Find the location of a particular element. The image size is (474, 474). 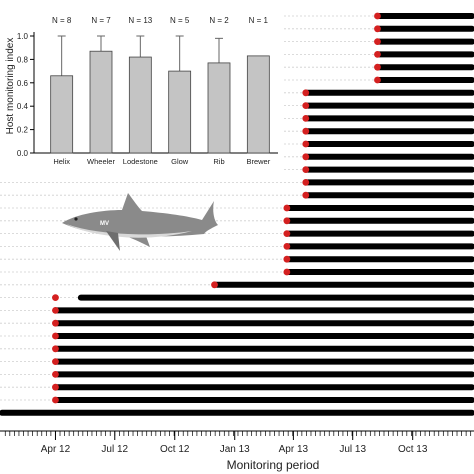

x-tick-label: Jul 13 is located at coordinates (352, 449).